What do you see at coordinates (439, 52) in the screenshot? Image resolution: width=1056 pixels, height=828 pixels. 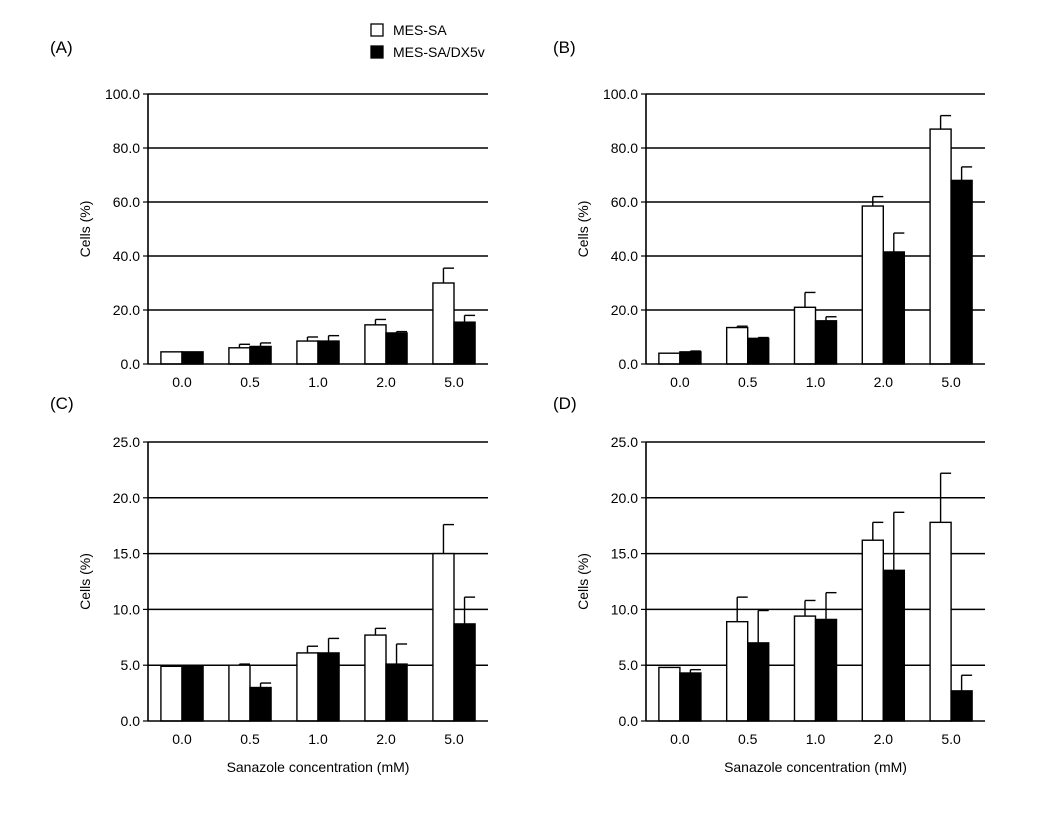 I see `legend-label-mes-sa-dx5v: MES-SA/DX5v` at bounding box center [439, 52].